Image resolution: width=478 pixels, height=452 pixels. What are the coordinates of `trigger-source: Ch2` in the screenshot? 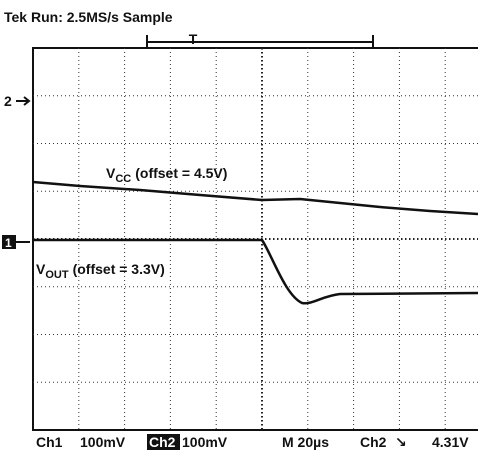 It's located at (373, 442).